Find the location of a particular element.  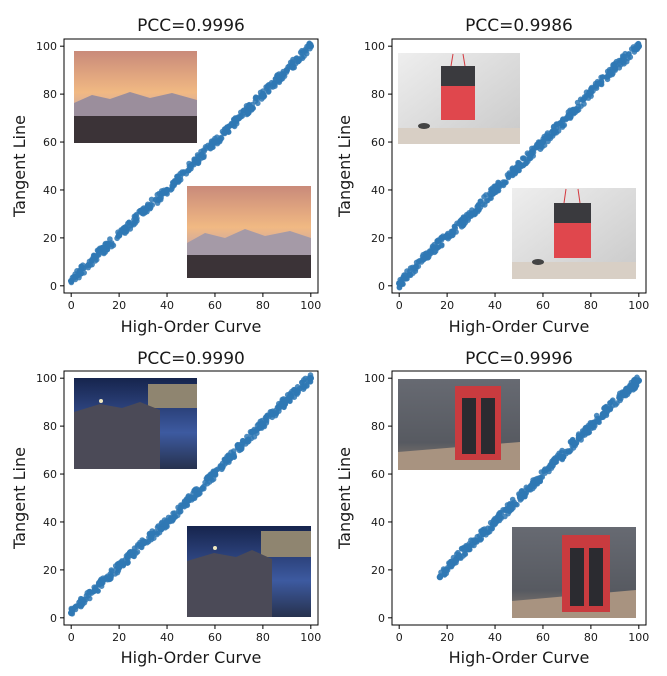

axes-frame is located at coordinates (191, 166).